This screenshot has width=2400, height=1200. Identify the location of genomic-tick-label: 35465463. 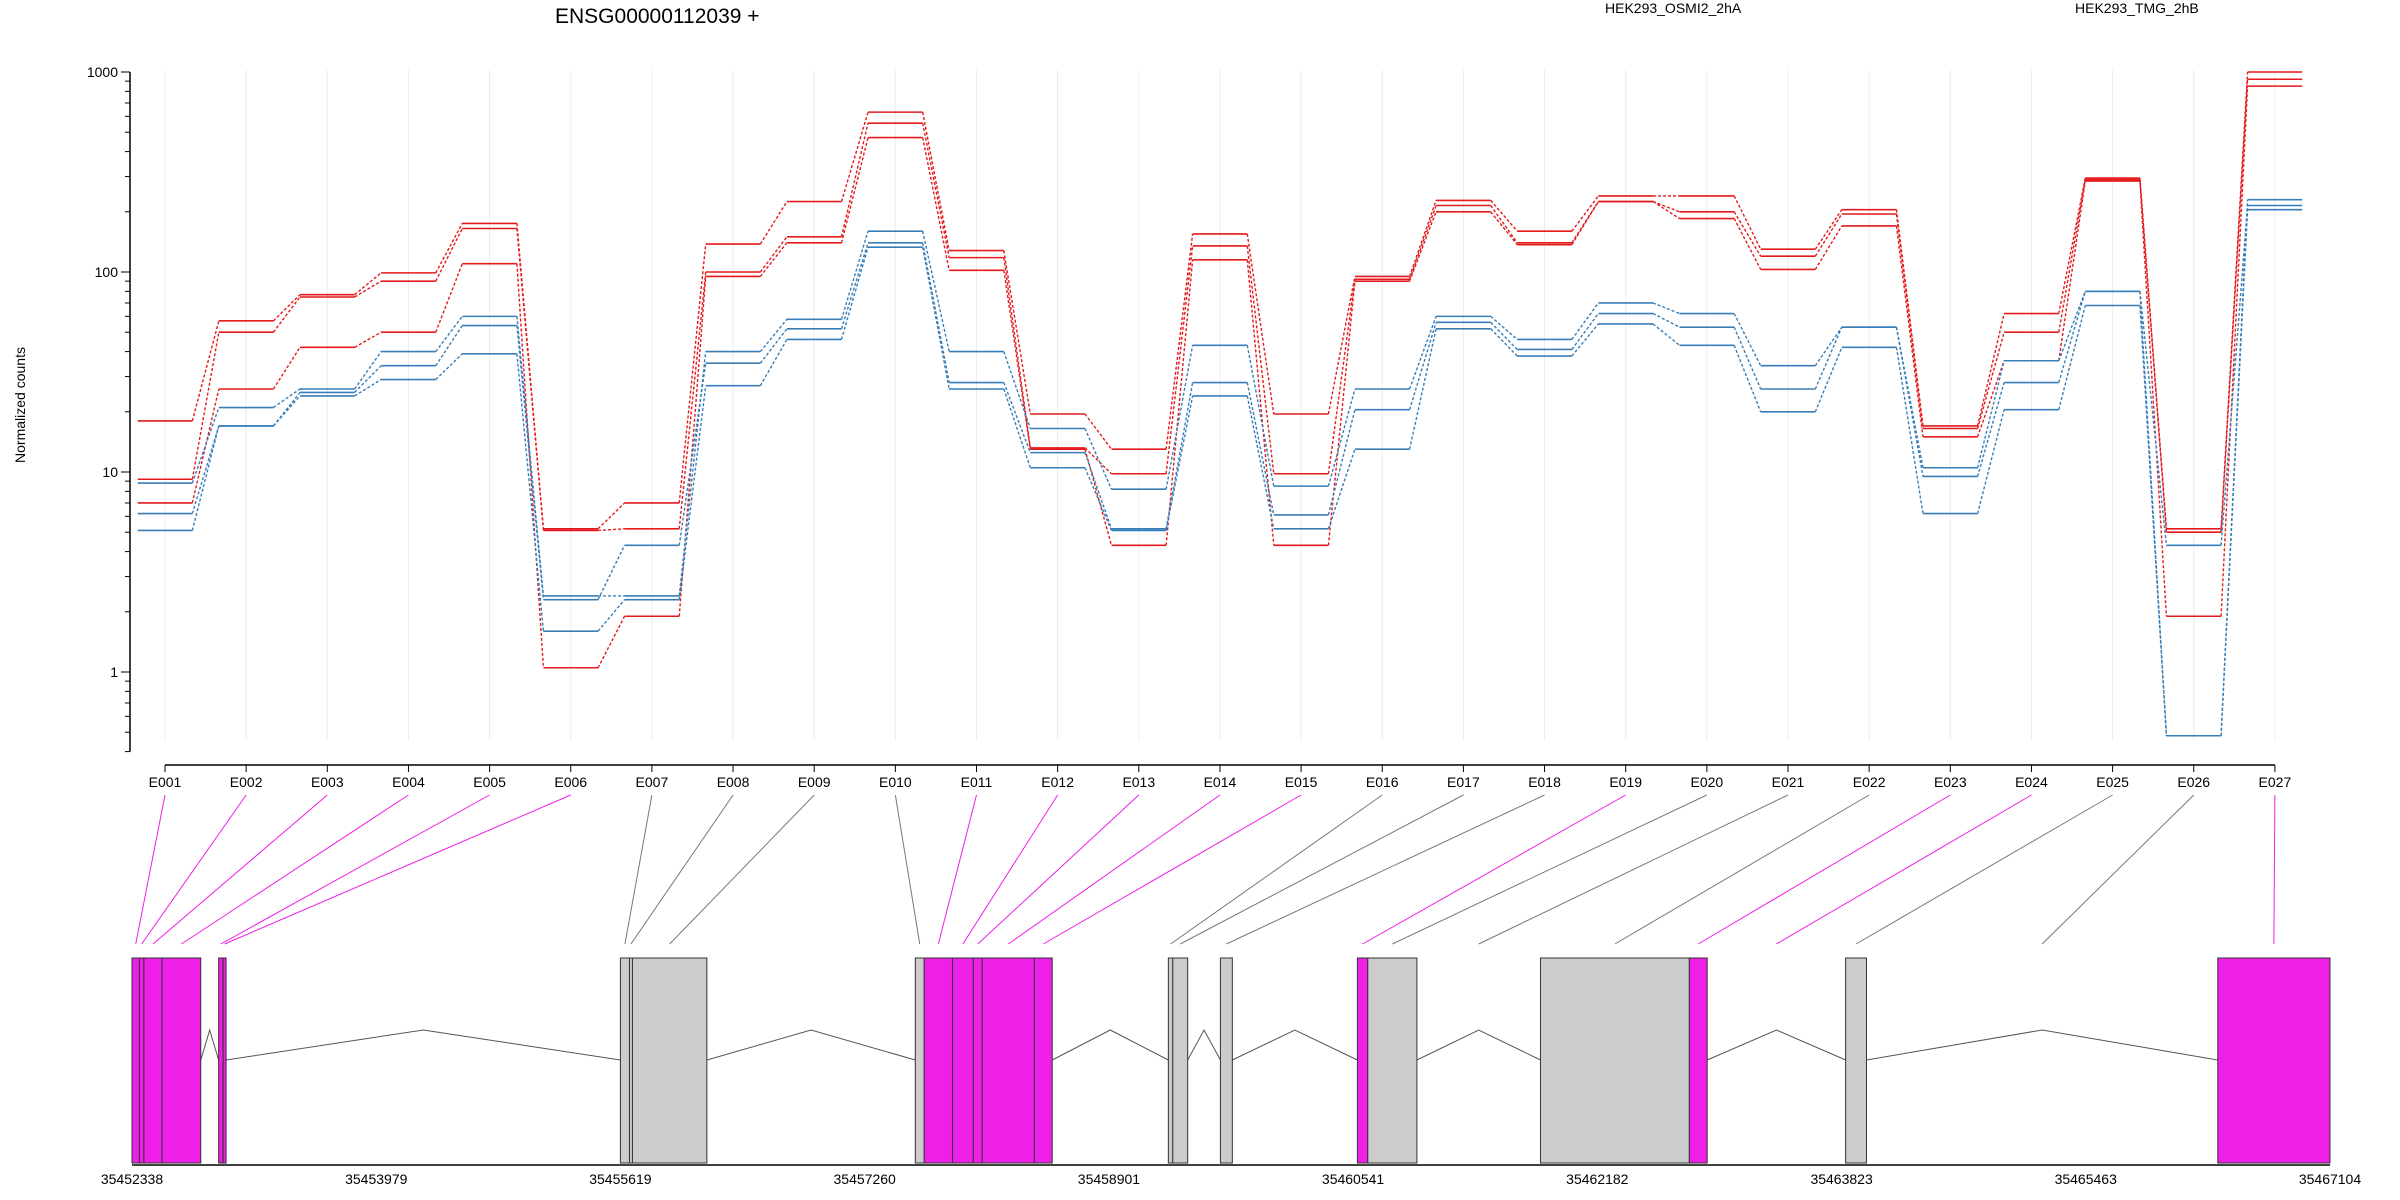
(2086, 1179).